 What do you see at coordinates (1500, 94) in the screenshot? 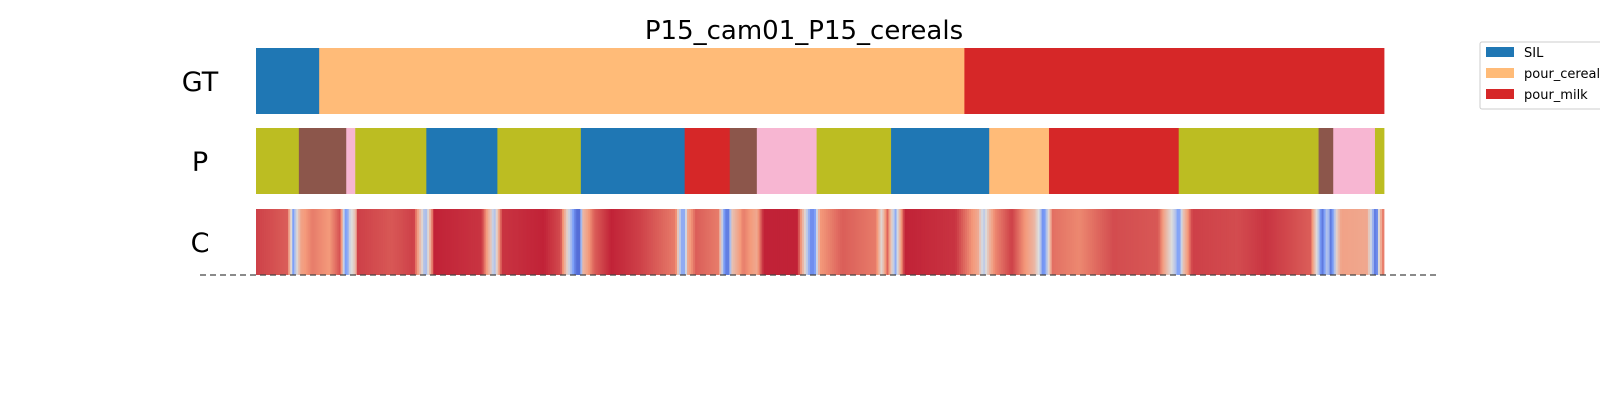
I see `legend-swatch` at bounding box center [1500, 94].